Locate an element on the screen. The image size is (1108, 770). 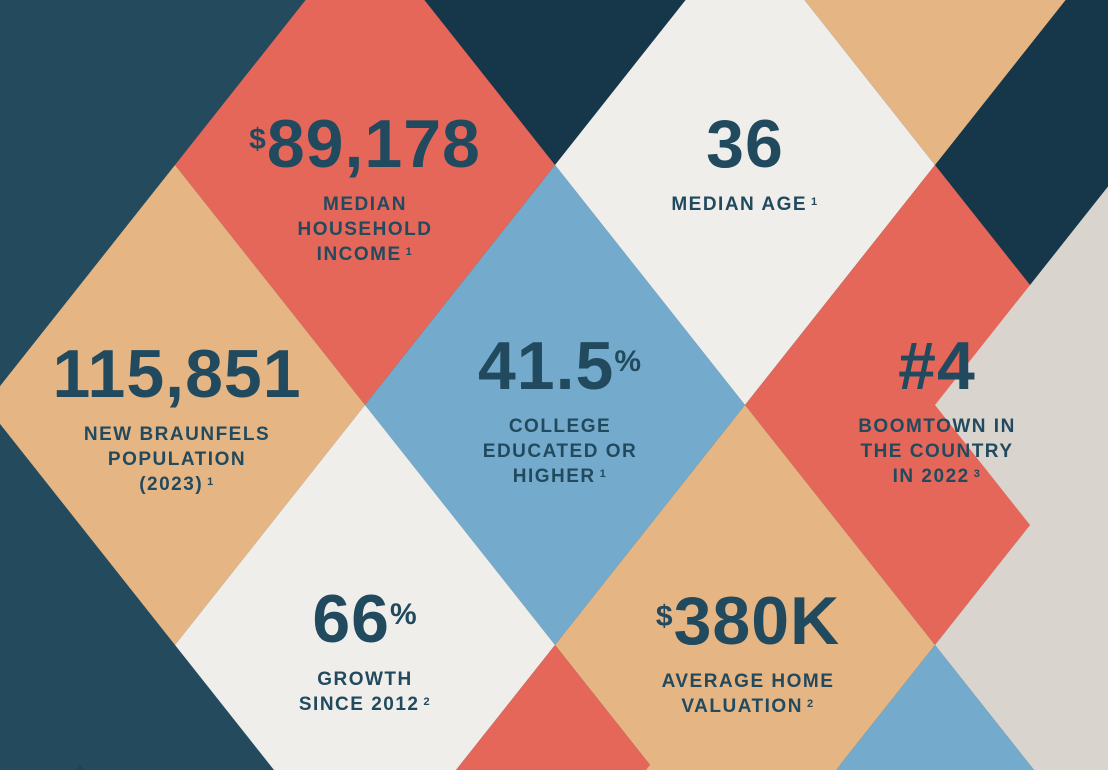
stat-label-text: INCOME is located at coordinates (359, 254).